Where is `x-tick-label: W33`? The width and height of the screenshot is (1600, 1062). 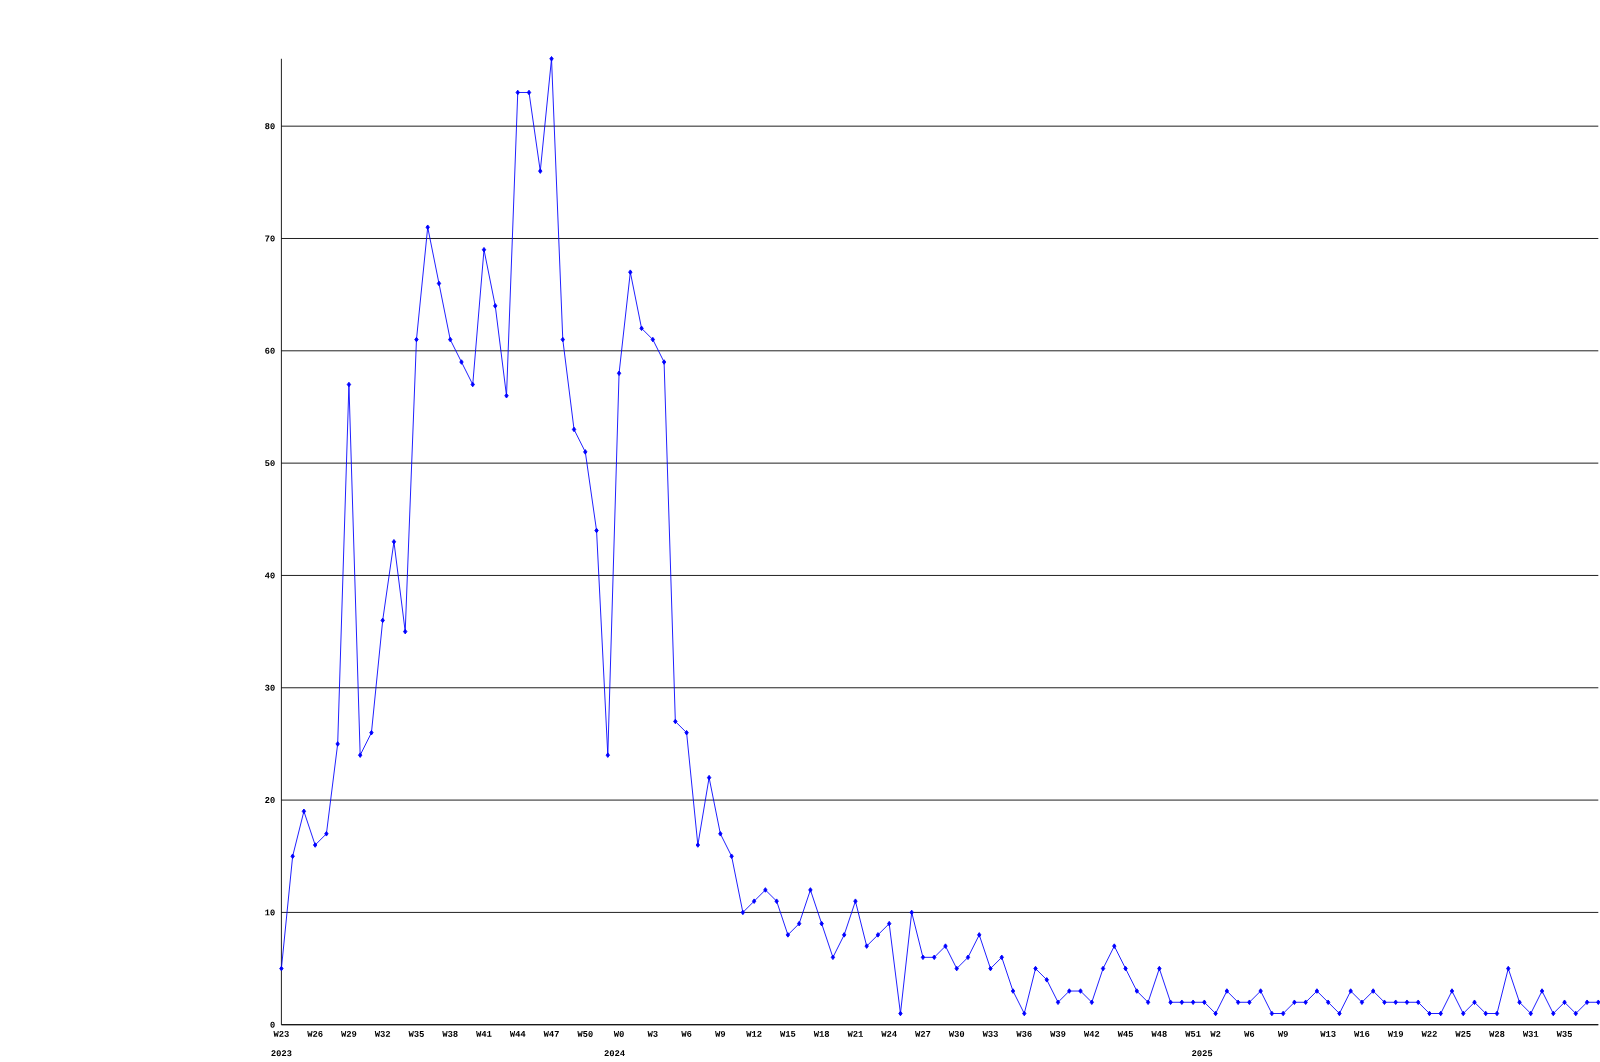
x-tick-label: W33 is located at coordinates (990, 1033).